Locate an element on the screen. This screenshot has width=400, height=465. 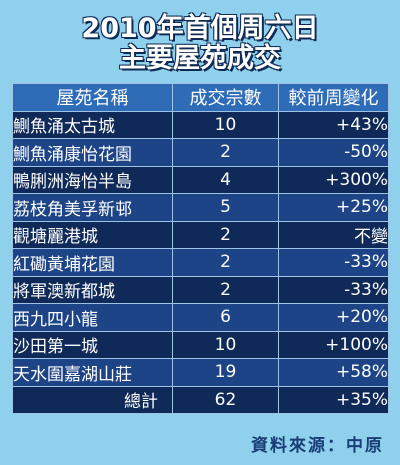
table-row: 西九四小龍 6 +20% is located at coordinates (200, 317).